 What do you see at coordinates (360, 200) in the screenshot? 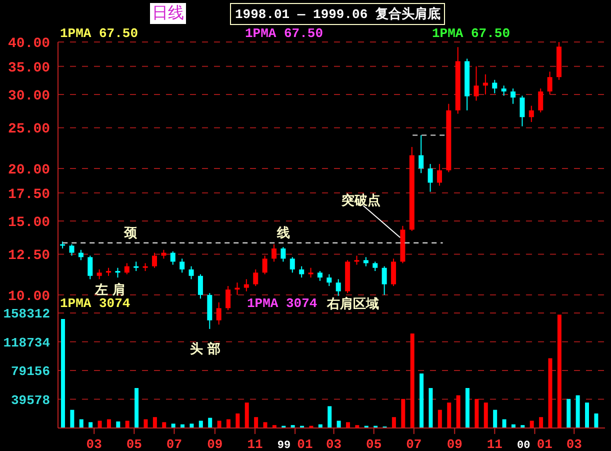
I see `annotation: 突破点` at bounding box center [360, 200].